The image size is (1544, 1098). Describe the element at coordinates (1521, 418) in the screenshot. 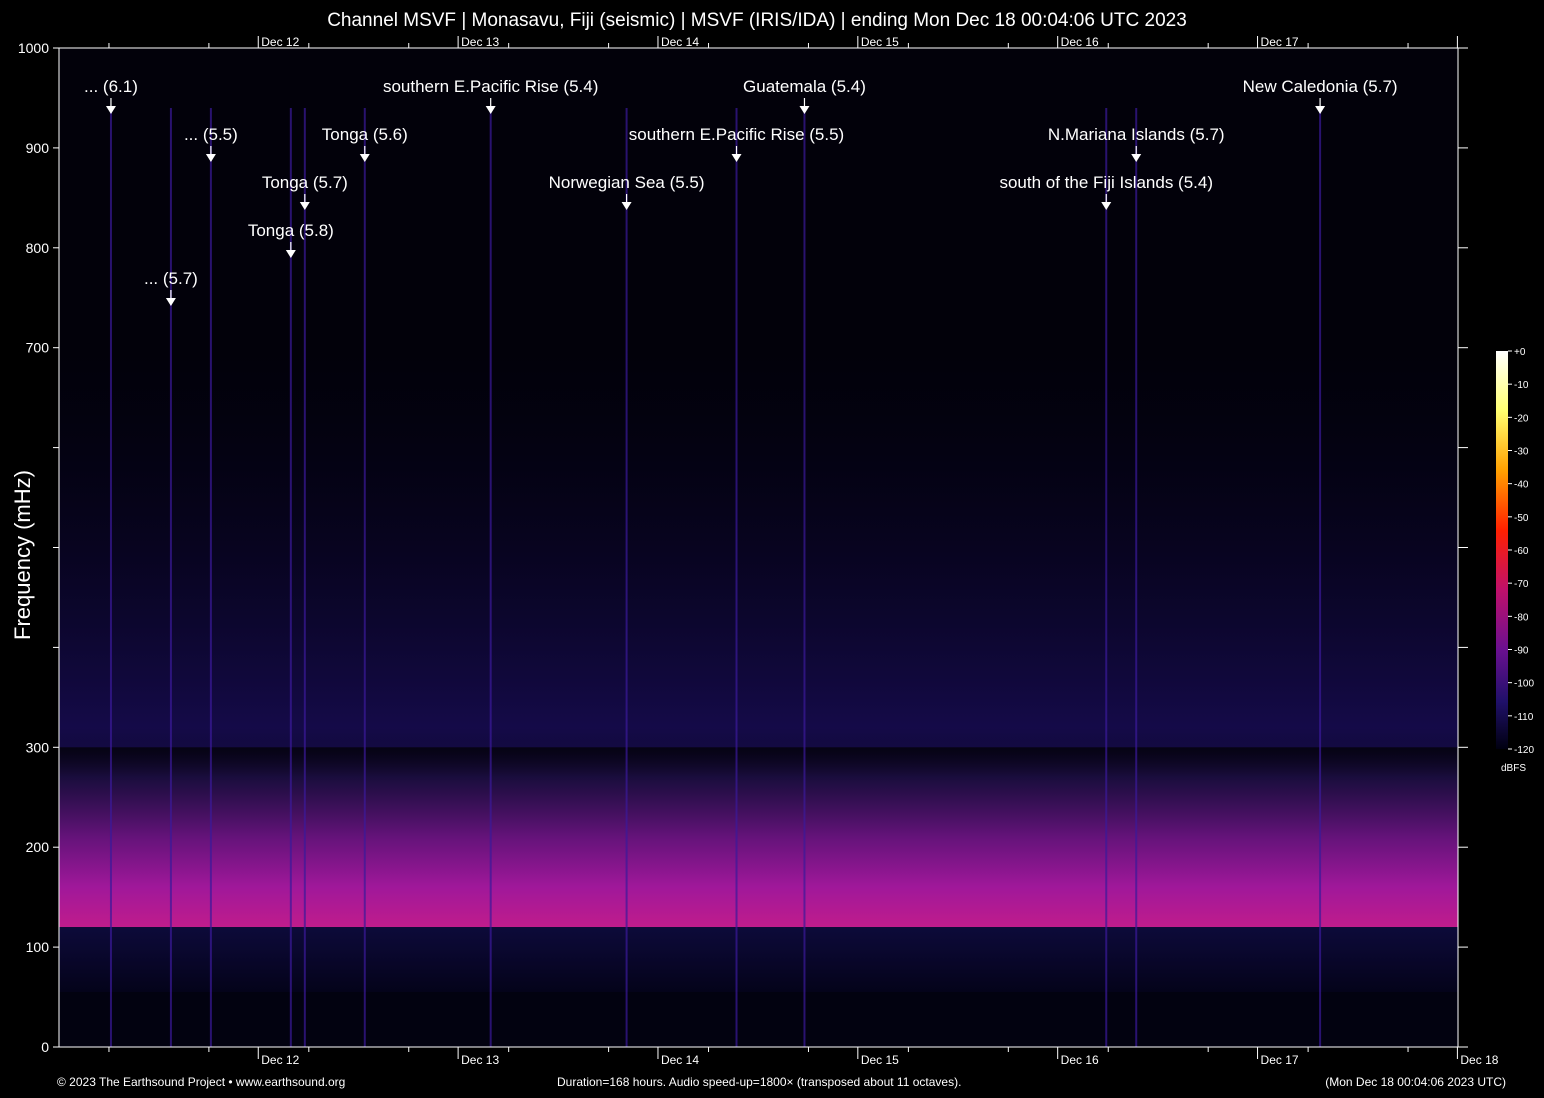

I see `colorbar-tick-label: -20` at that location.